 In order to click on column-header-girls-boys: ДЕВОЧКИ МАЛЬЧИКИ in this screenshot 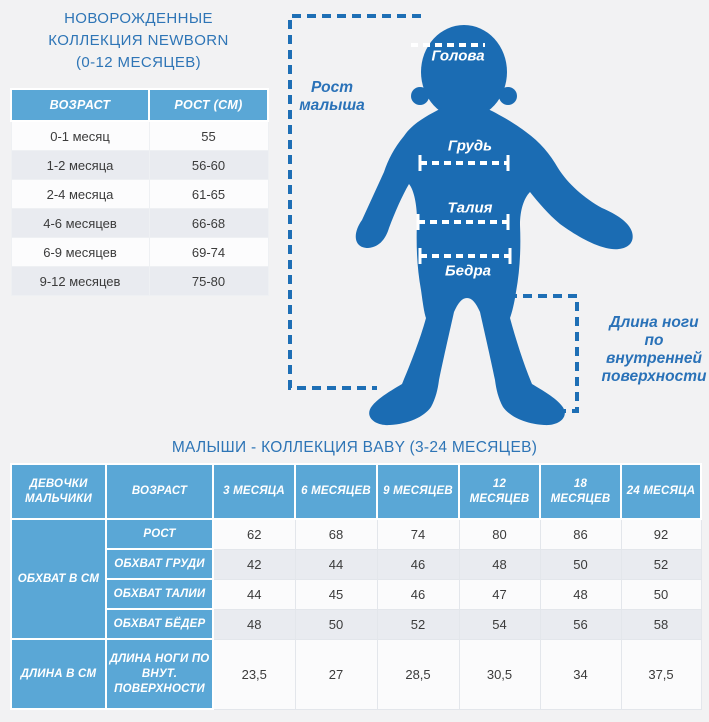, I will do `click(58, 491)`.